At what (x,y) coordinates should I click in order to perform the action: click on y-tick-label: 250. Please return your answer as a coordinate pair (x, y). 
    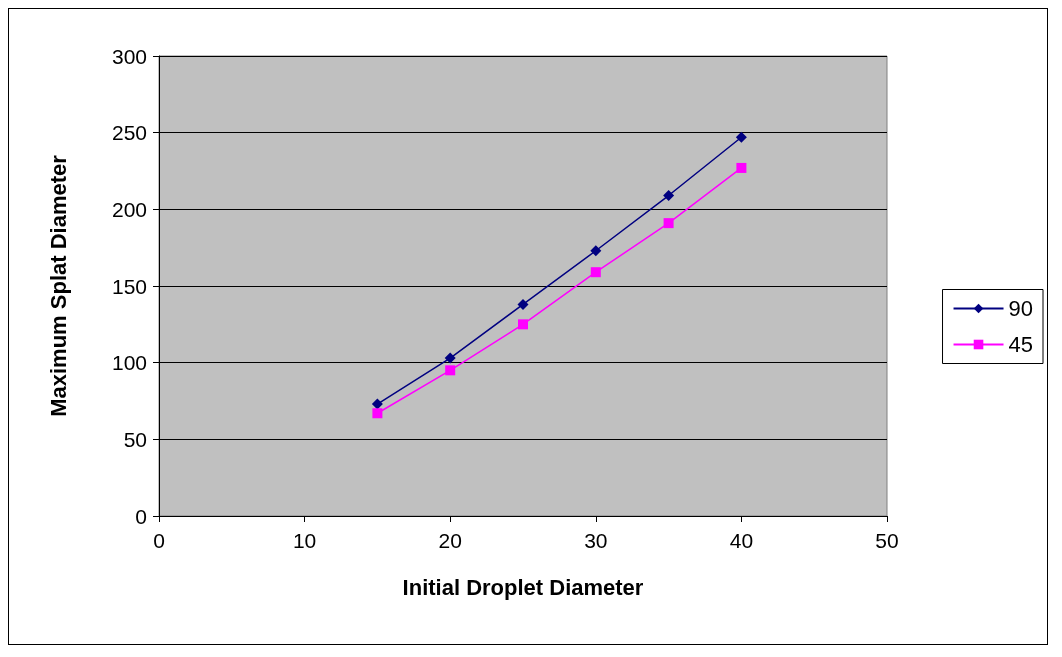
    Looking at the image, I should click on (129, 133).